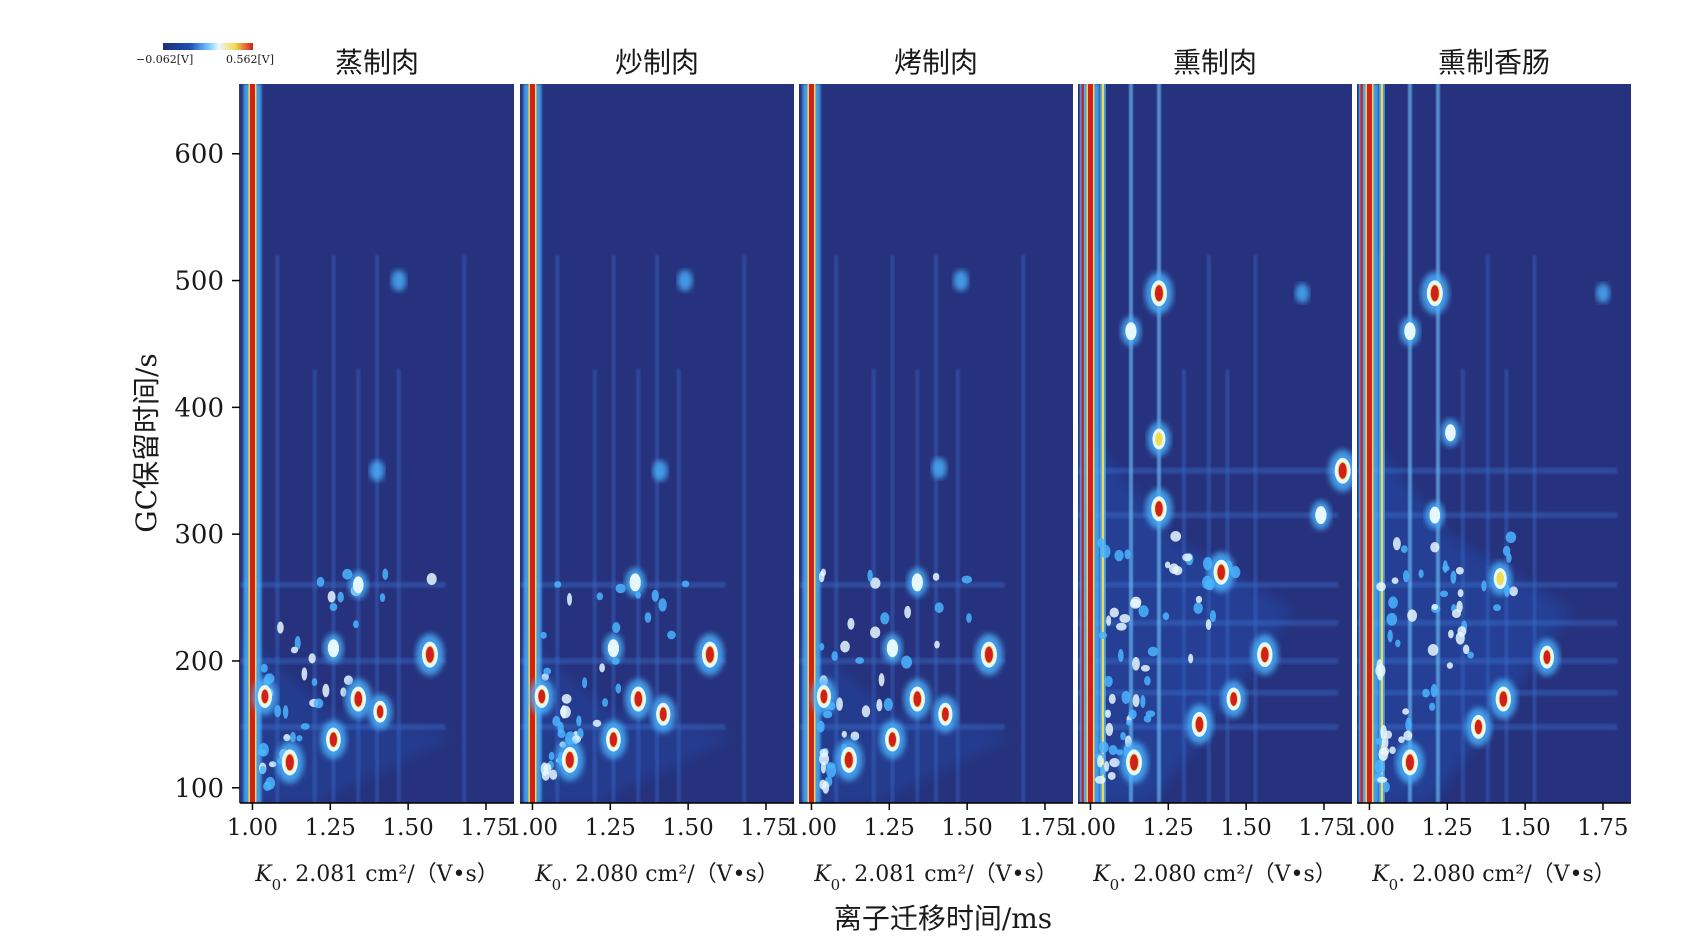 The height and width of the screenshot is (942, 1687). I want to click on rip-core, so click(532, 443).